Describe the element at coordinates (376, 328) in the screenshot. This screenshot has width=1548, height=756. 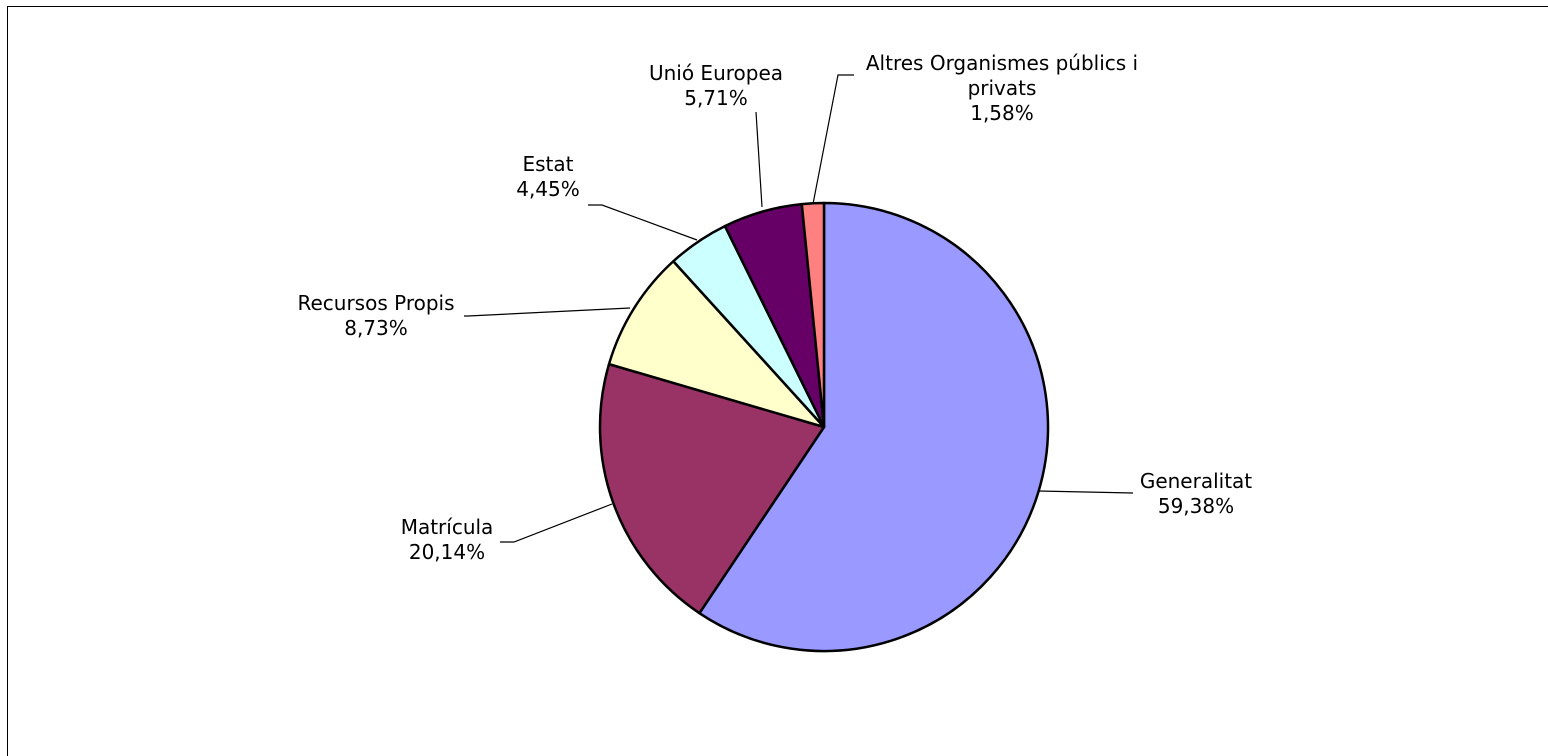
I see `data-label-value: 8,73%` at that location.